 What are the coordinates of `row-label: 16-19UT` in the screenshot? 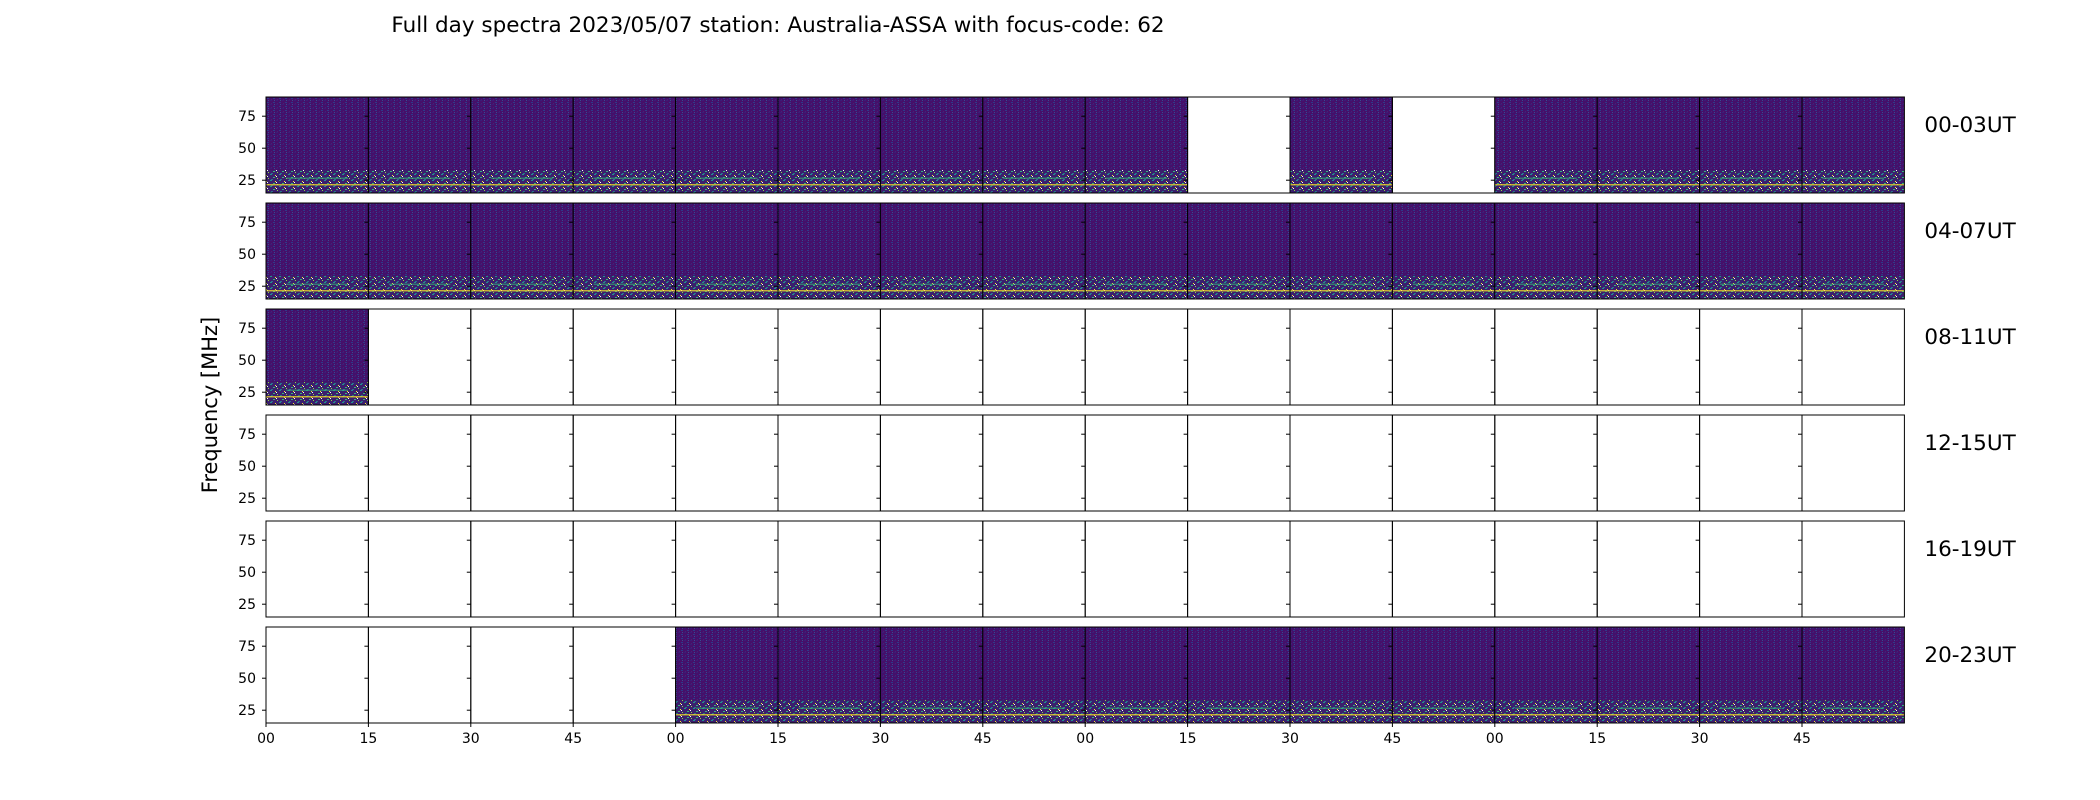 It's located at (1970, 549).